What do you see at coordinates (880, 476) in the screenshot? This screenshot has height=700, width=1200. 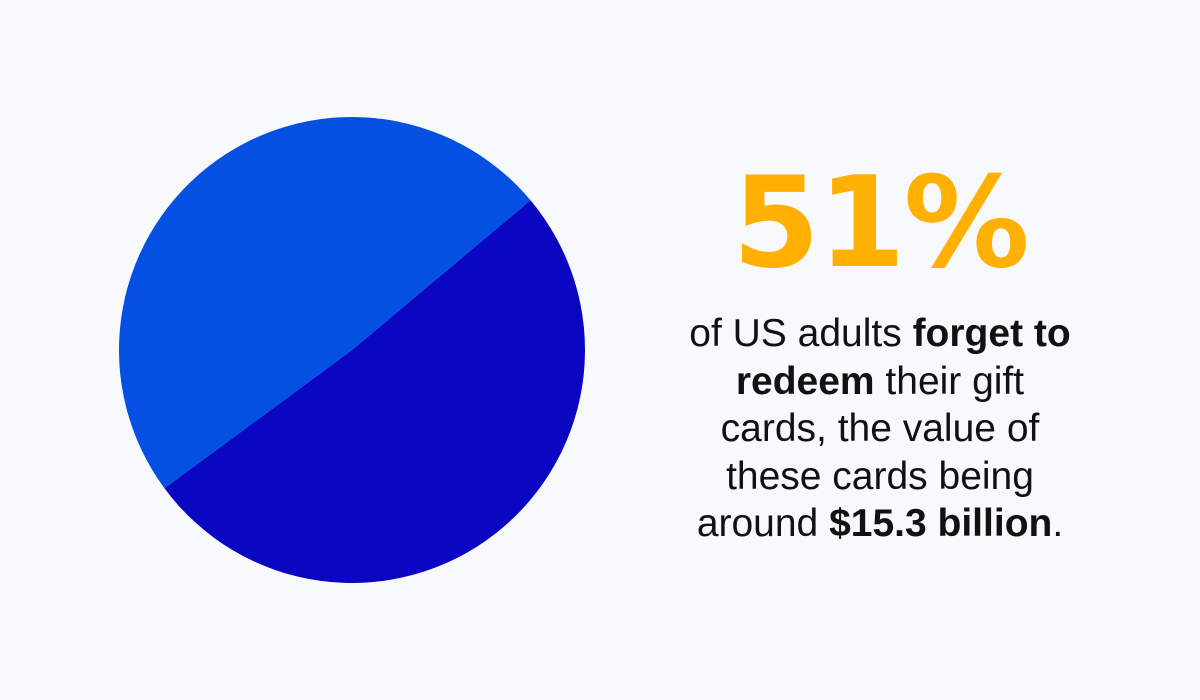 I see `description-line-4: these cards being` at bounding box center [880, 476].